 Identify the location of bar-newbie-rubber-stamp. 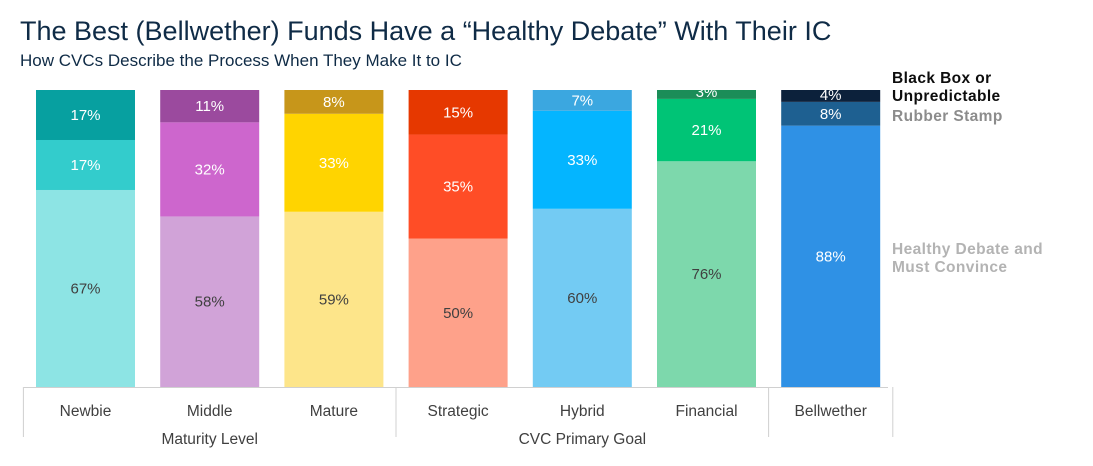
(85, 164).